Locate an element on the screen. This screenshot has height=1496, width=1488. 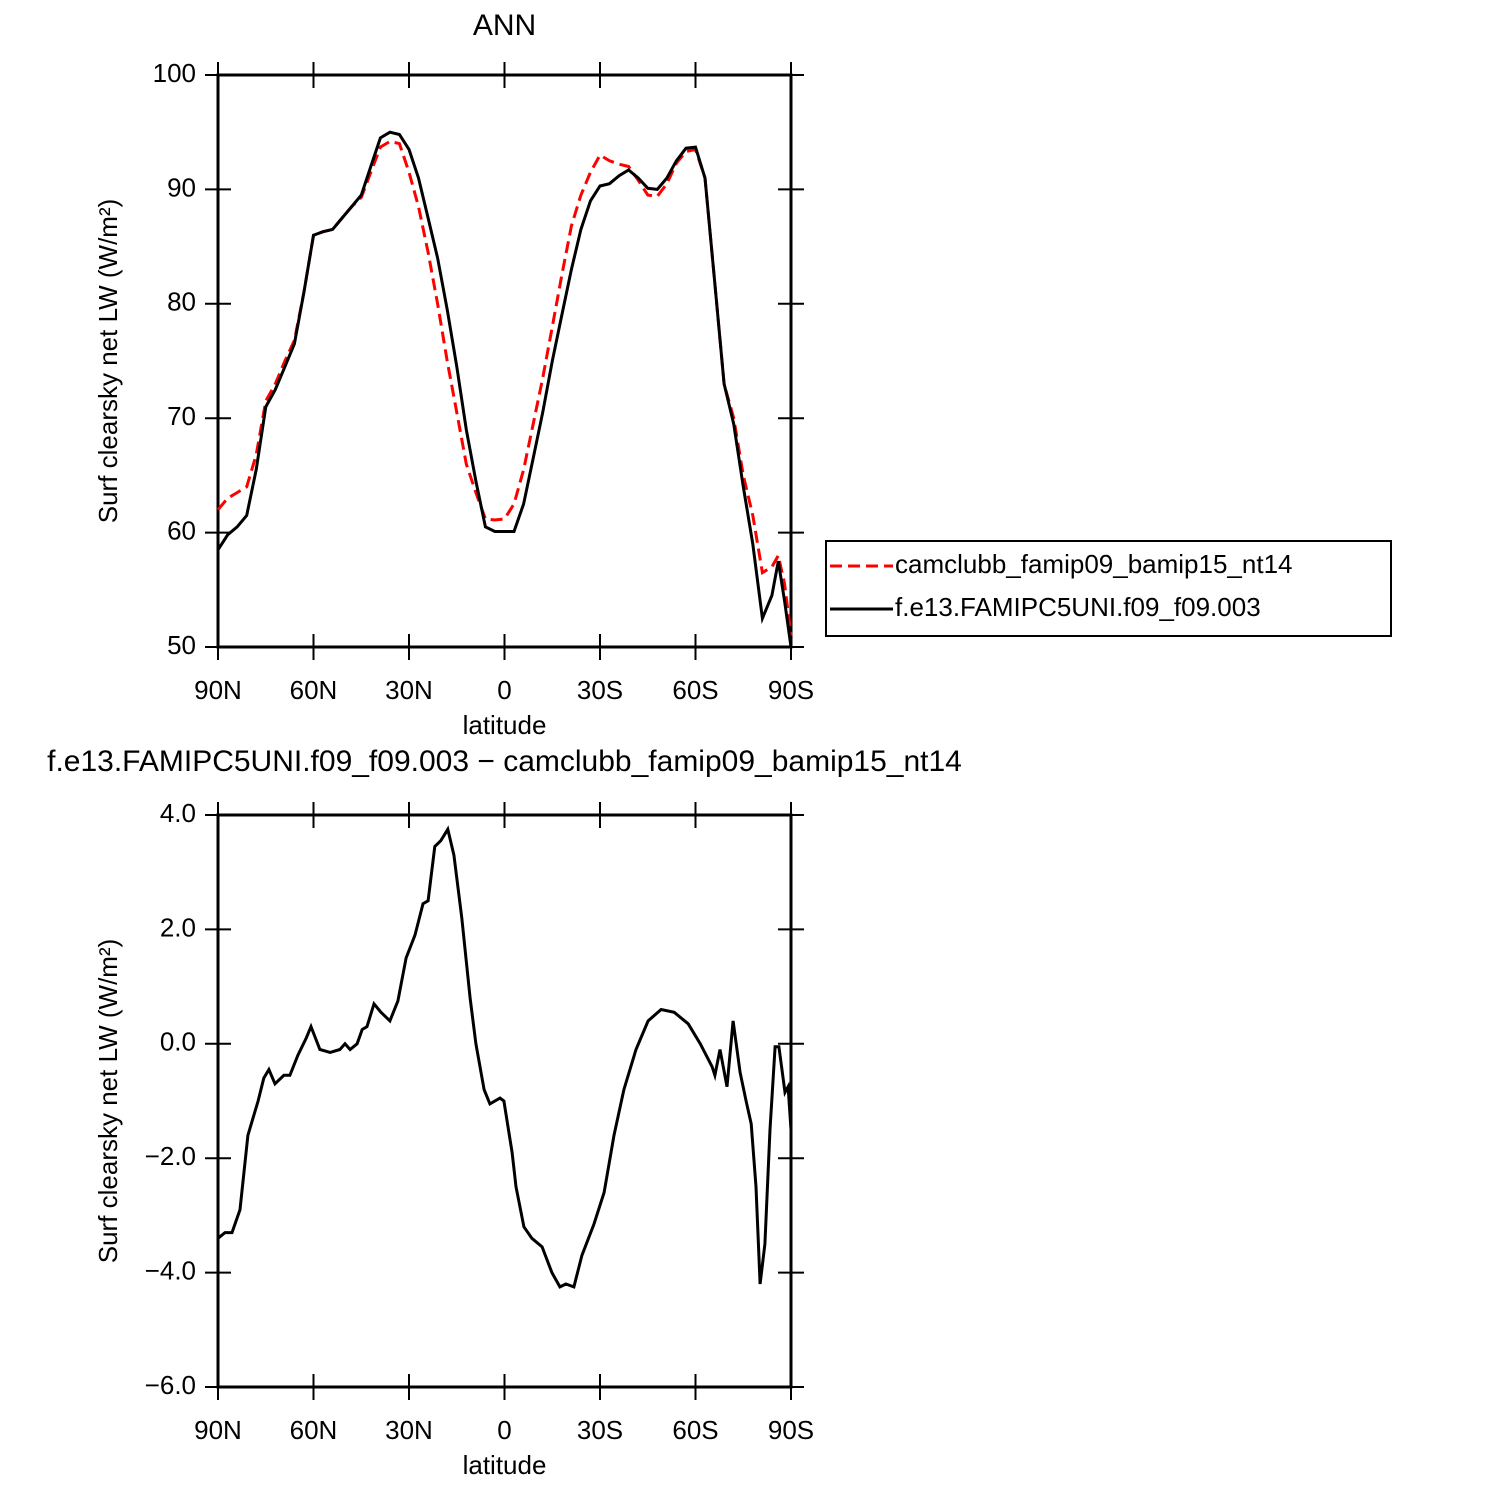
legend-label: f.e13.FAMIPC5UNI.f09_f09.003 is located at coordinates (1078, 607).